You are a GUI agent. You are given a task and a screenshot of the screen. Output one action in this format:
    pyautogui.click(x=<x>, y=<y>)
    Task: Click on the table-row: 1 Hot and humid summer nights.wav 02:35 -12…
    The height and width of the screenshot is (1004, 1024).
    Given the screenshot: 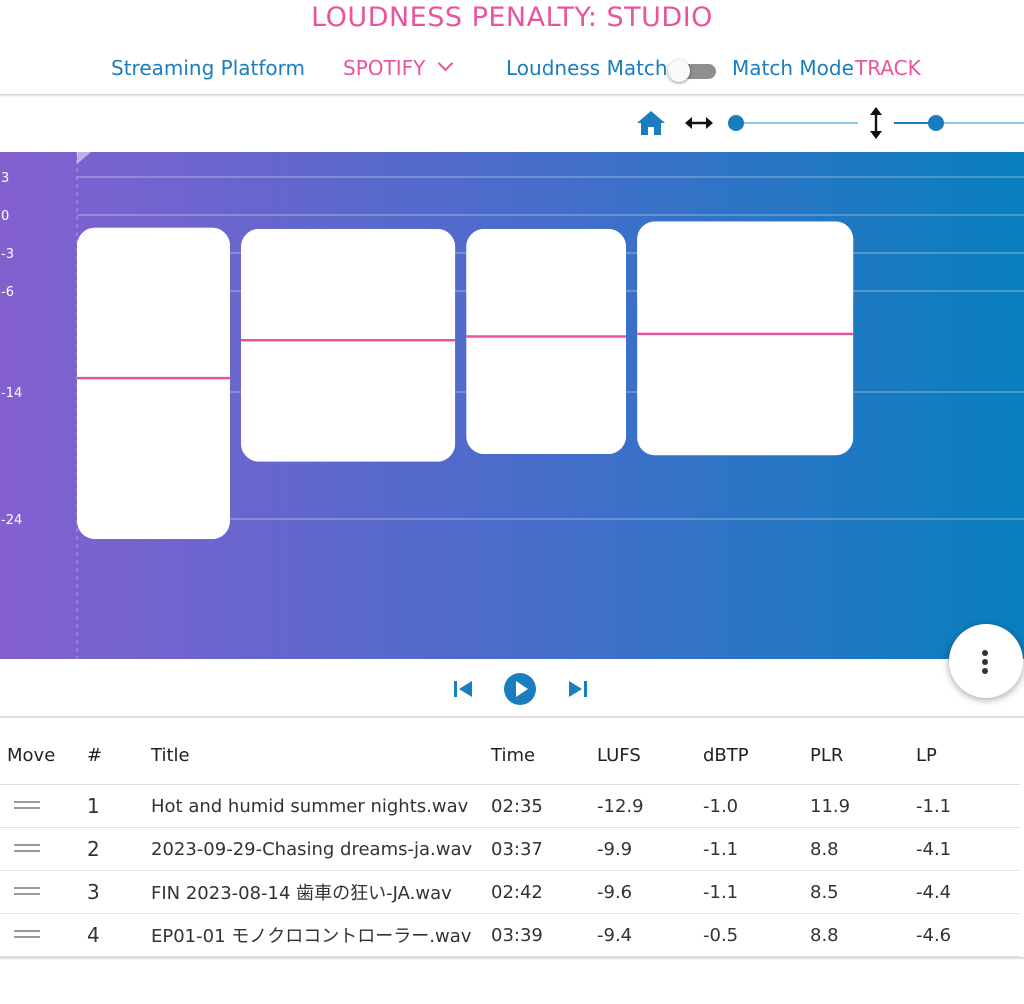 What is the action you would take?
    pyautogui.click(x=510, y=806)
    